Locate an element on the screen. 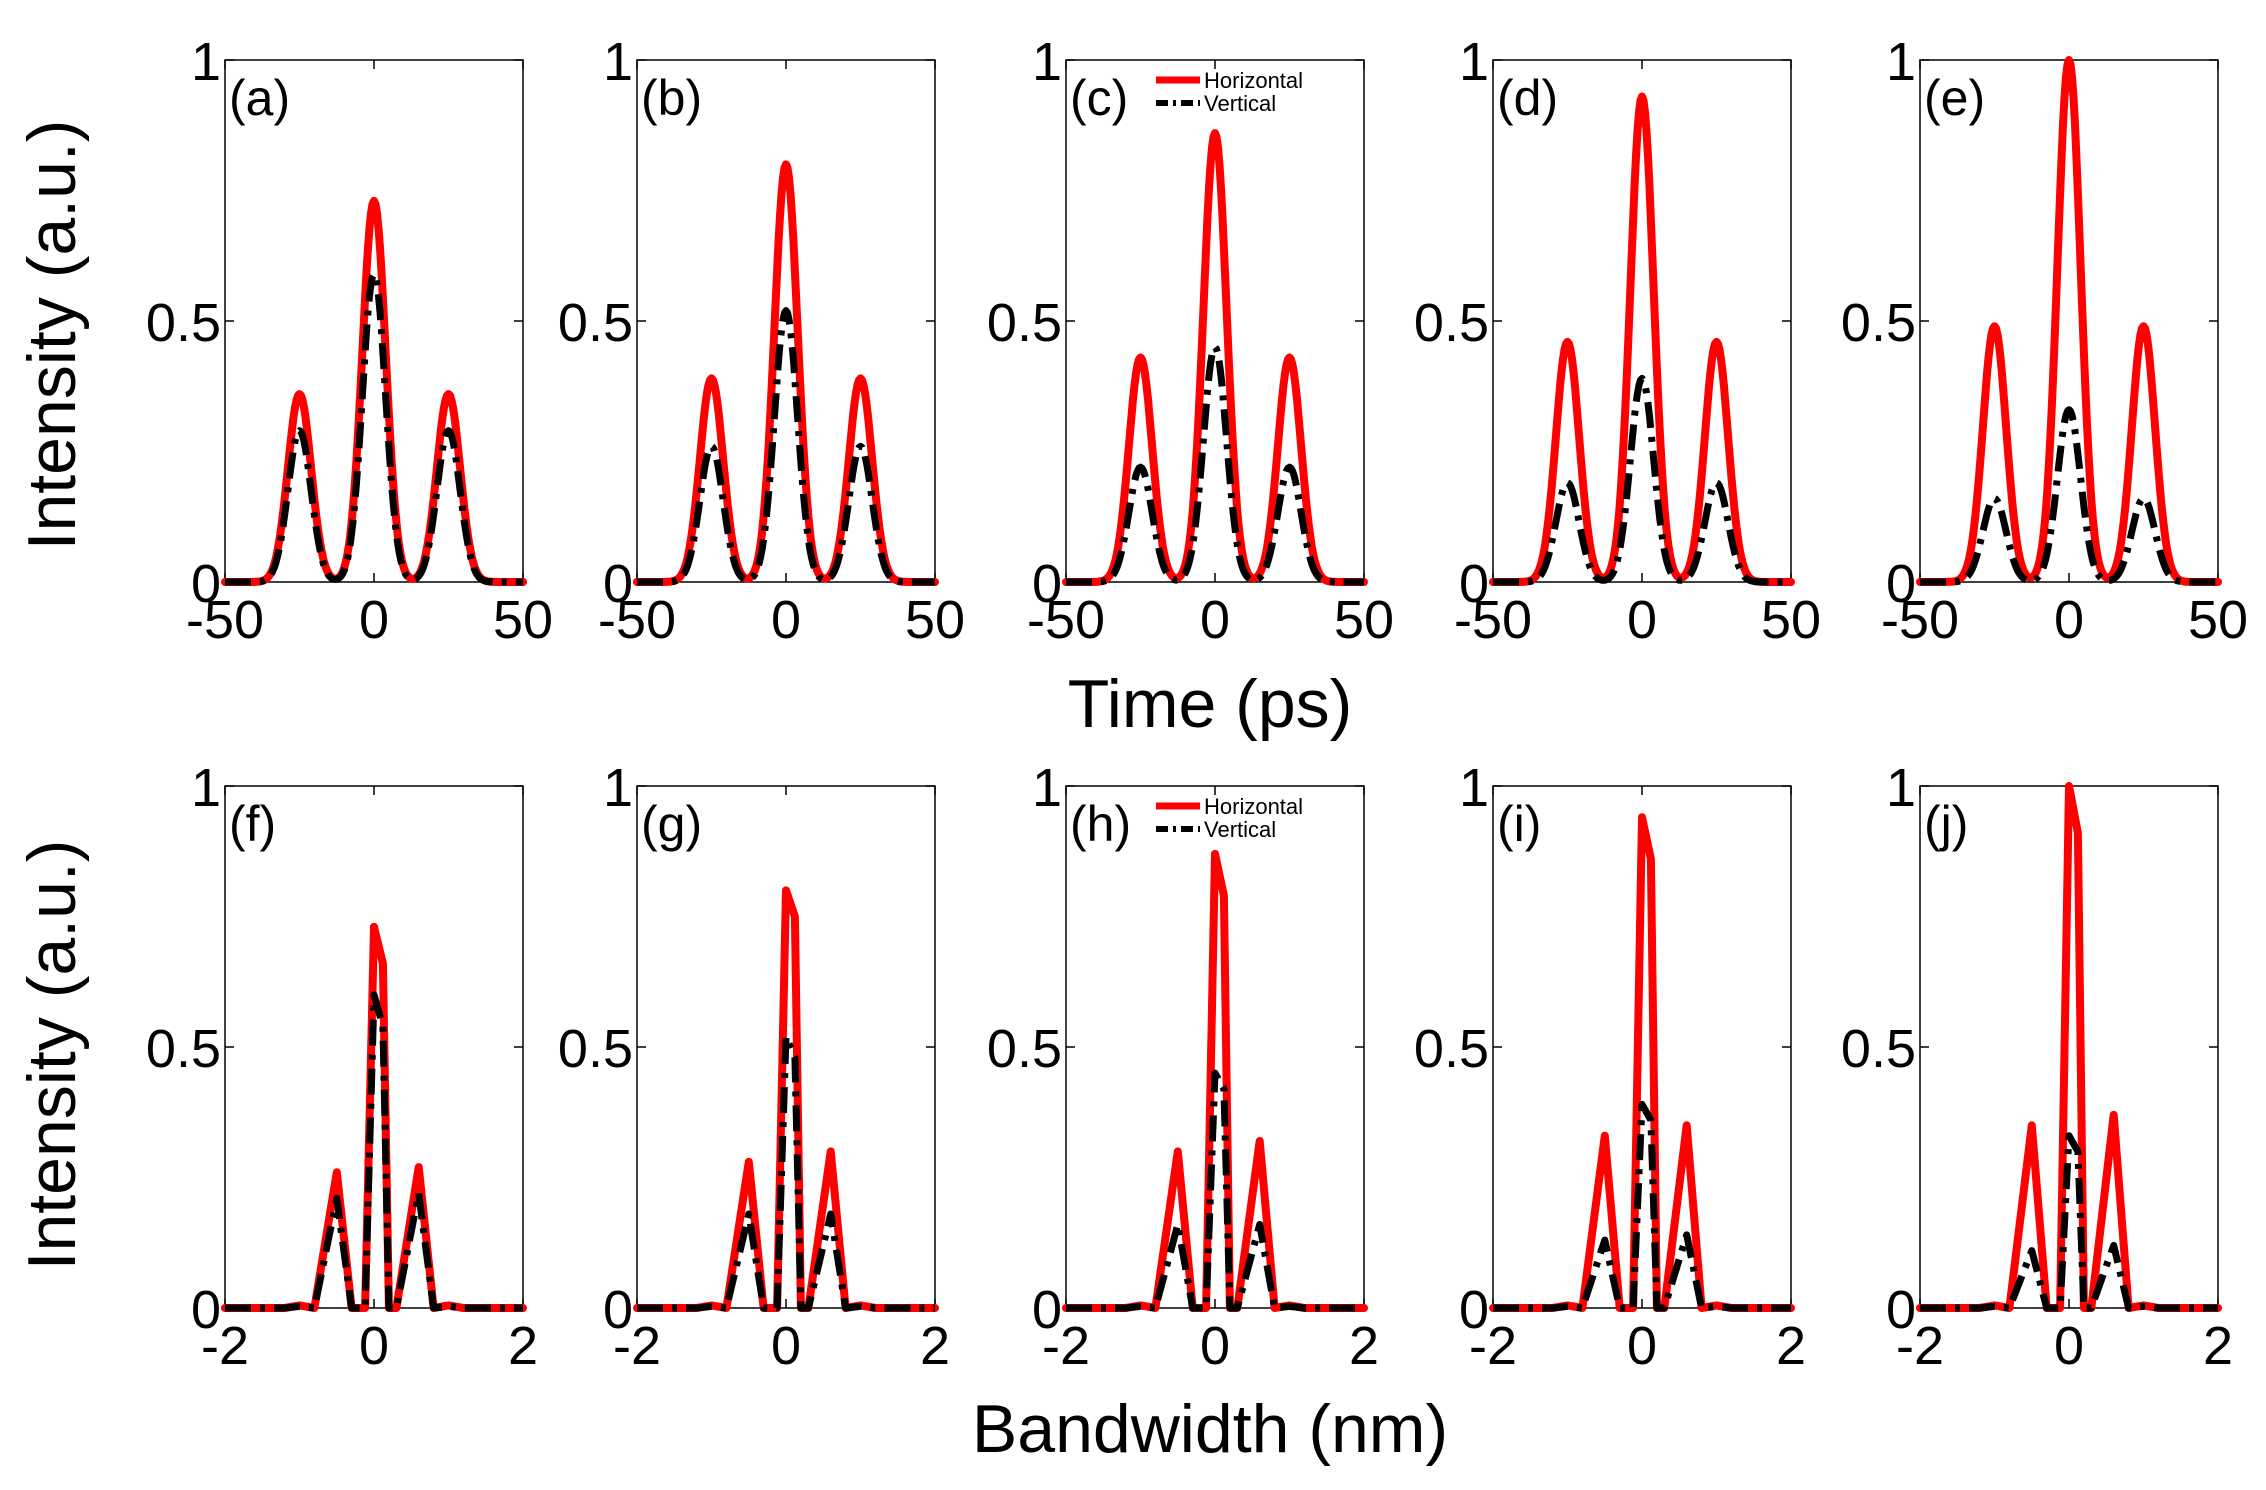  panel-b: (b)00.51-50 0 50 is located at coordinates (761, 341).